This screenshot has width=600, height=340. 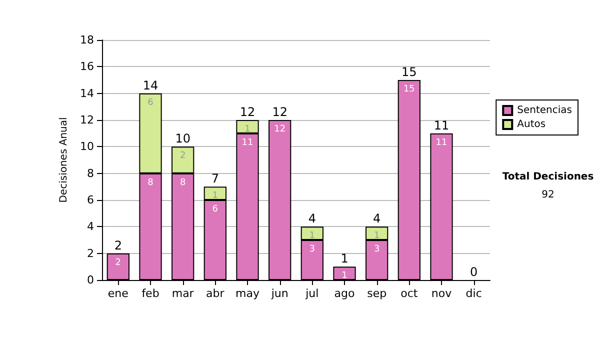 What do you see at coordinates (409, 89) in the screenshot?
I see `data-label: 15` at bounding box center [409, 89].